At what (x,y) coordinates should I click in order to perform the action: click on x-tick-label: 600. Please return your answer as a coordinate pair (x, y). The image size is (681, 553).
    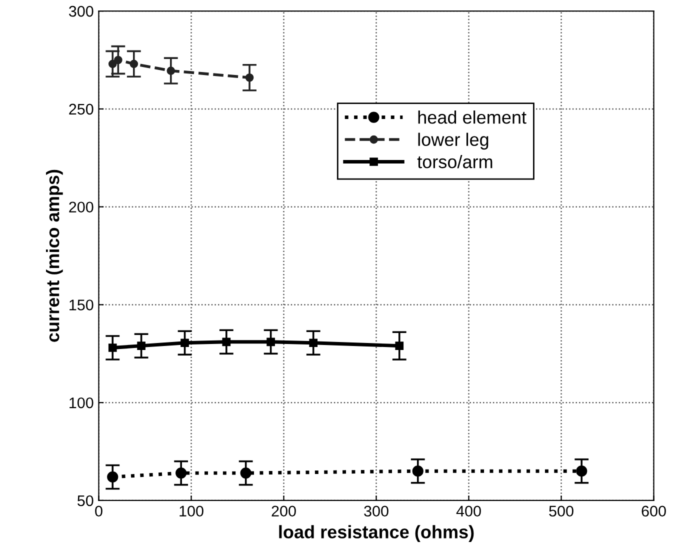
    Looking at the image, I should click on (654, 511).